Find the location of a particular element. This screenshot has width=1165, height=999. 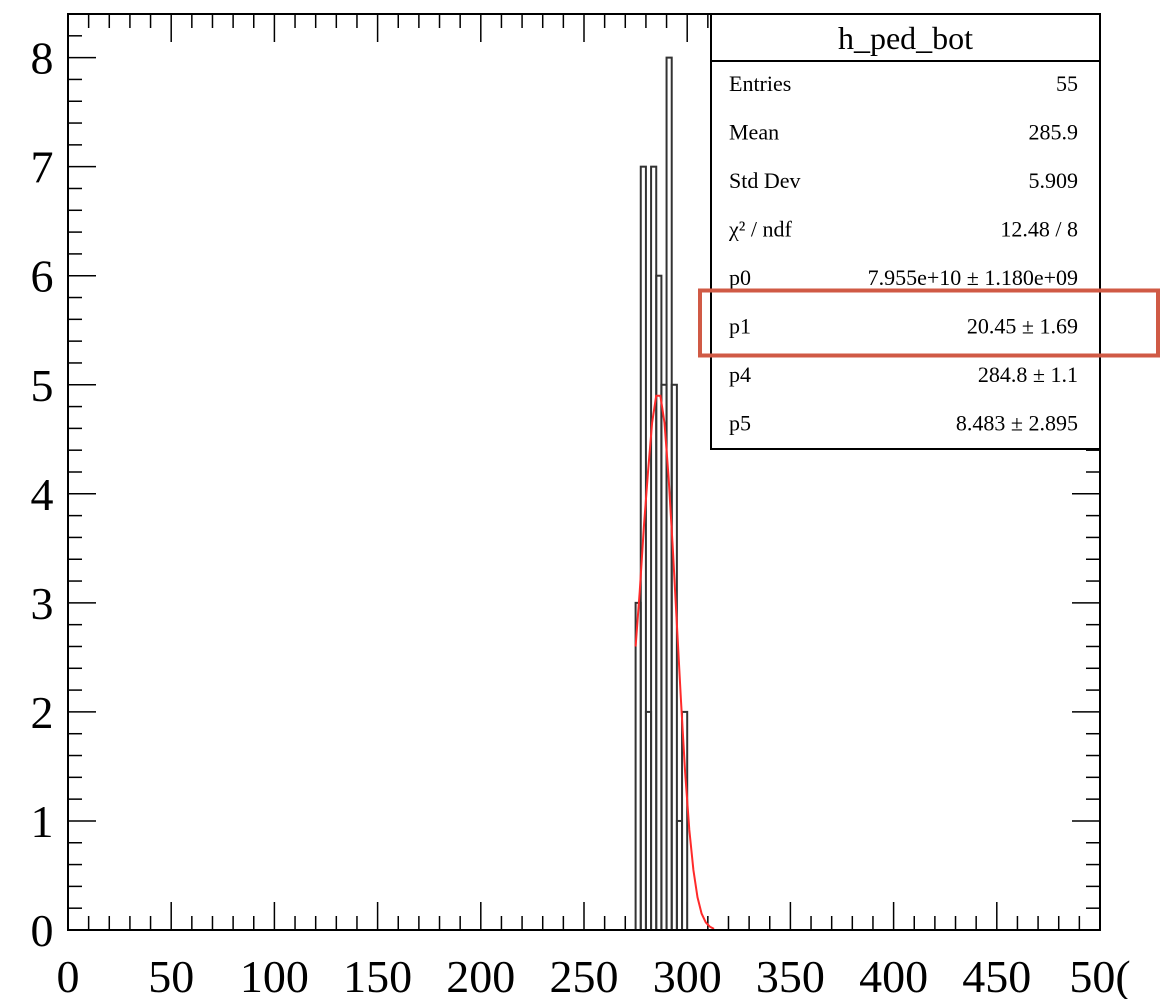

stats-row-value: 5.909 is located at coordinates (1054, 180).